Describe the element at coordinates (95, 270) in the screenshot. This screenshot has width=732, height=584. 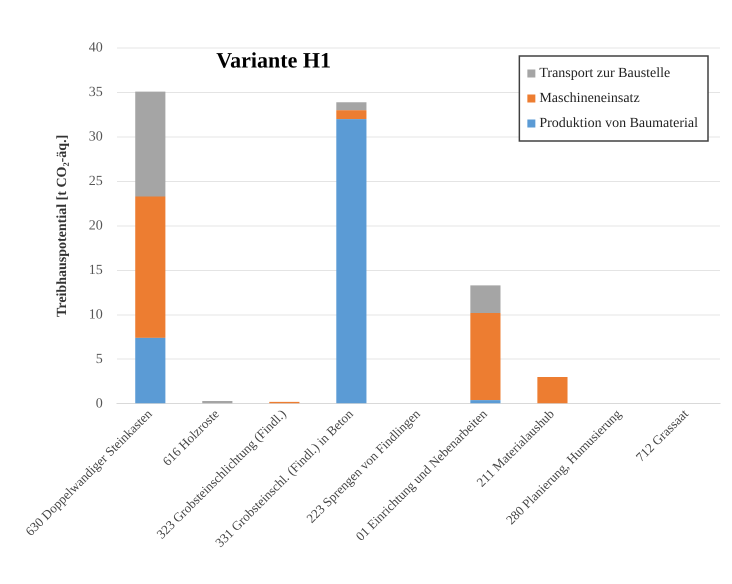
I see `y-tick-label: 15` at that location.